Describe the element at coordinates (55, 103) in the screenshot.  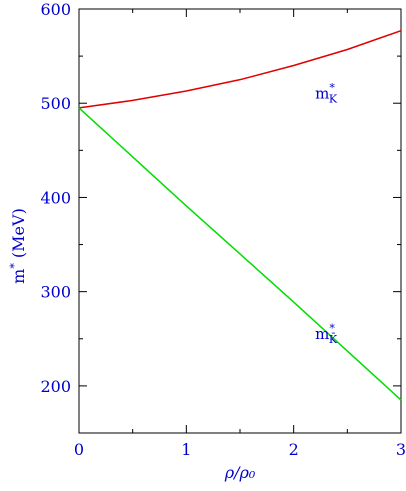
I see `y-tick-label: 500` at that location.